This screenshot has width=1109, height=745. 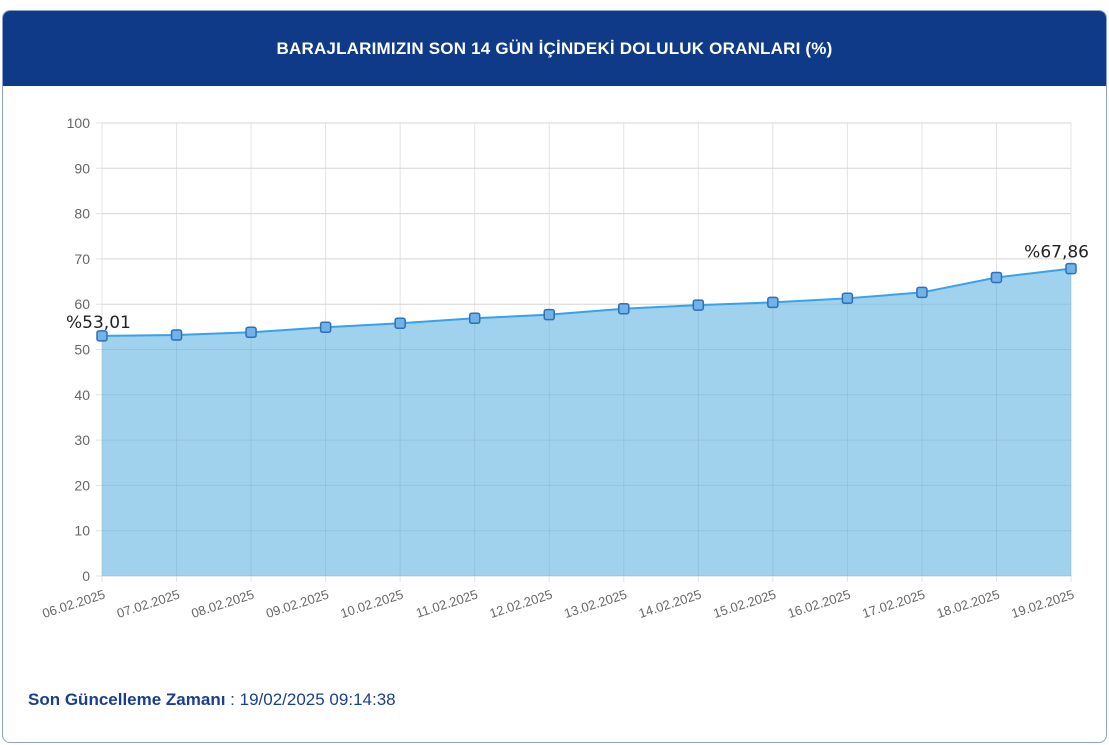 What do you see at coordinates (98, 323) in the screenshot?
I see `first-value-label: %53,01` at bounding box center [98, 323].